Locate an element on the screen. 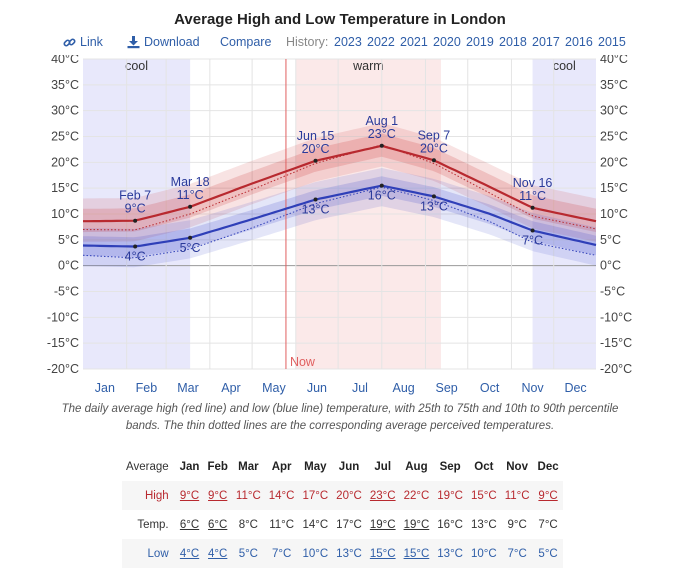 The height and width of the screenshot is (568, 680). history-year: 2019 is located at coordinates (480, 42).